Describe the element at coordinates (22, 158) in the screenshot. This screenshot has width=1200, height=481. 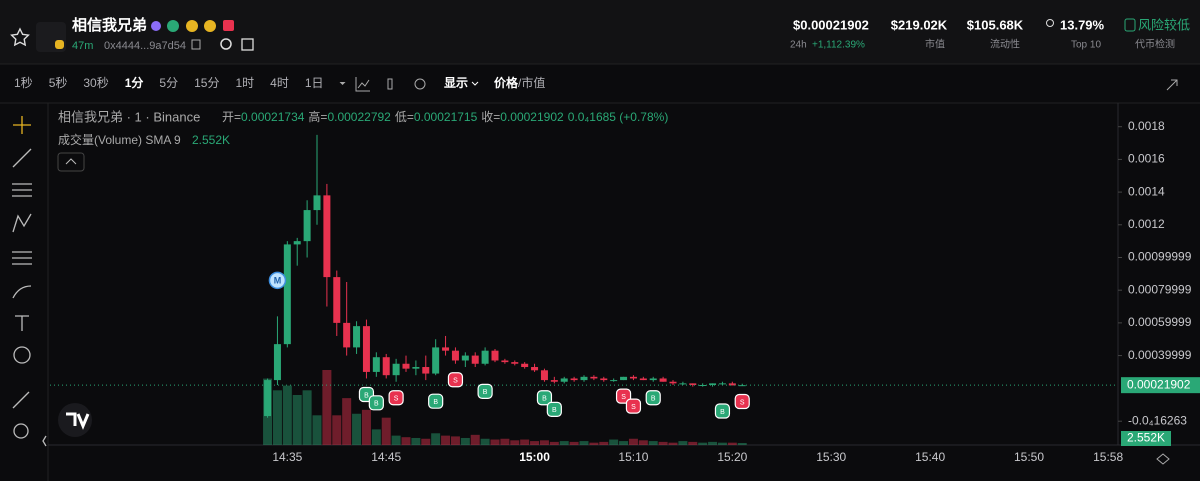
I see `line-tool` at that location.